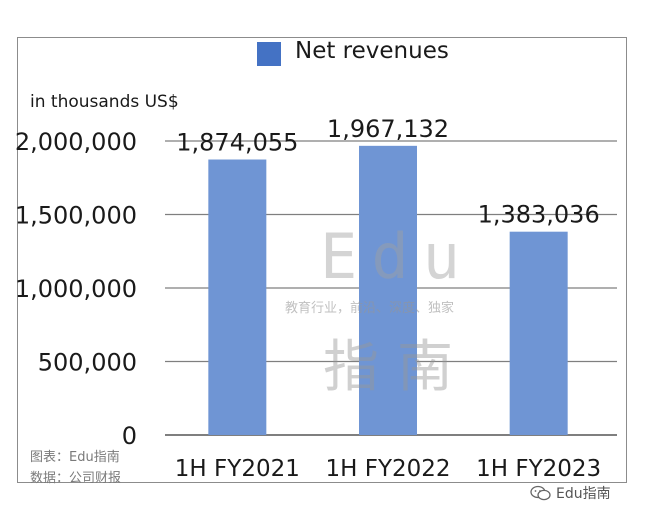  Describe the element at coordinates (538, 469) in the screenshot. I see `x-tick-label: 1H FY2023` at that location.